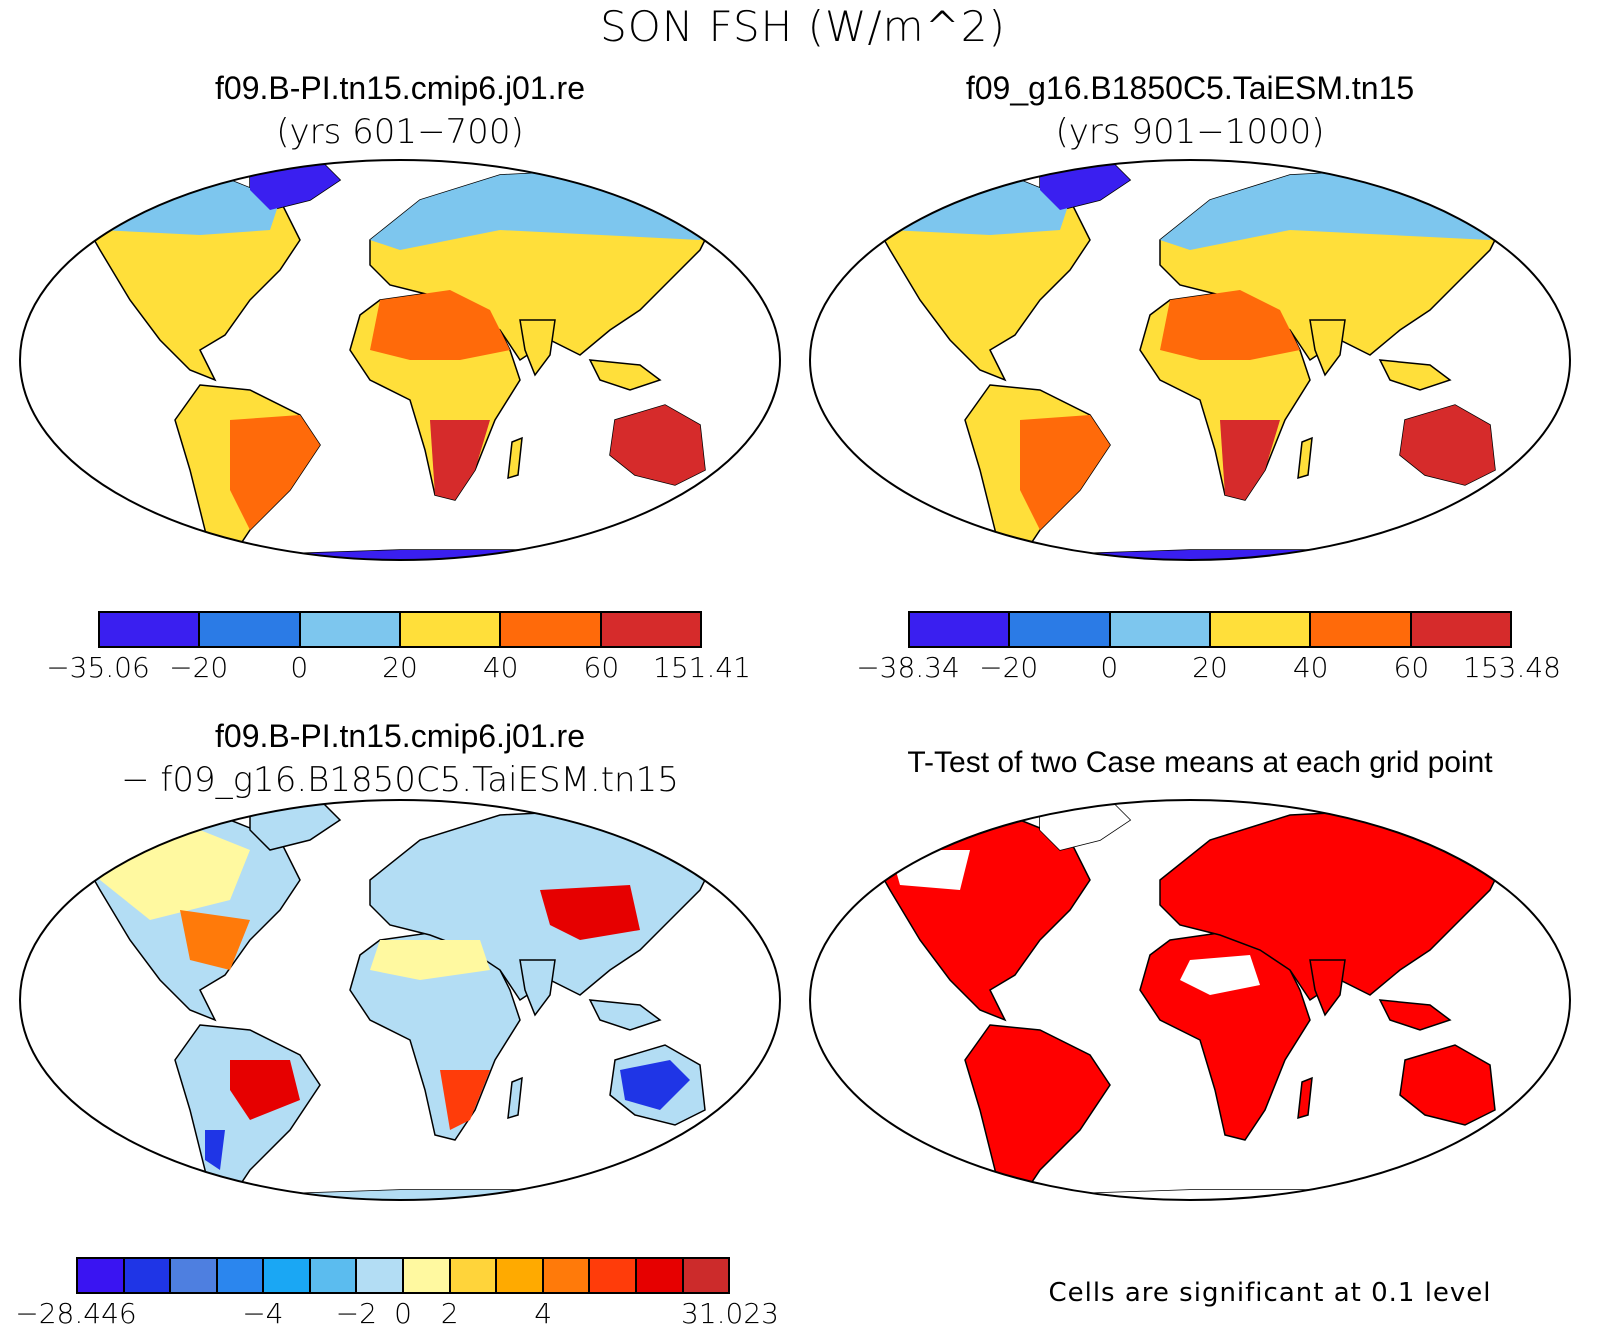 This screenshot has height=1330, width=1606. What do you see at coordinates (543, 1313) in the screenshot?
I see `colorbar-tick-label: 4` at bounding box center [543, 1313].